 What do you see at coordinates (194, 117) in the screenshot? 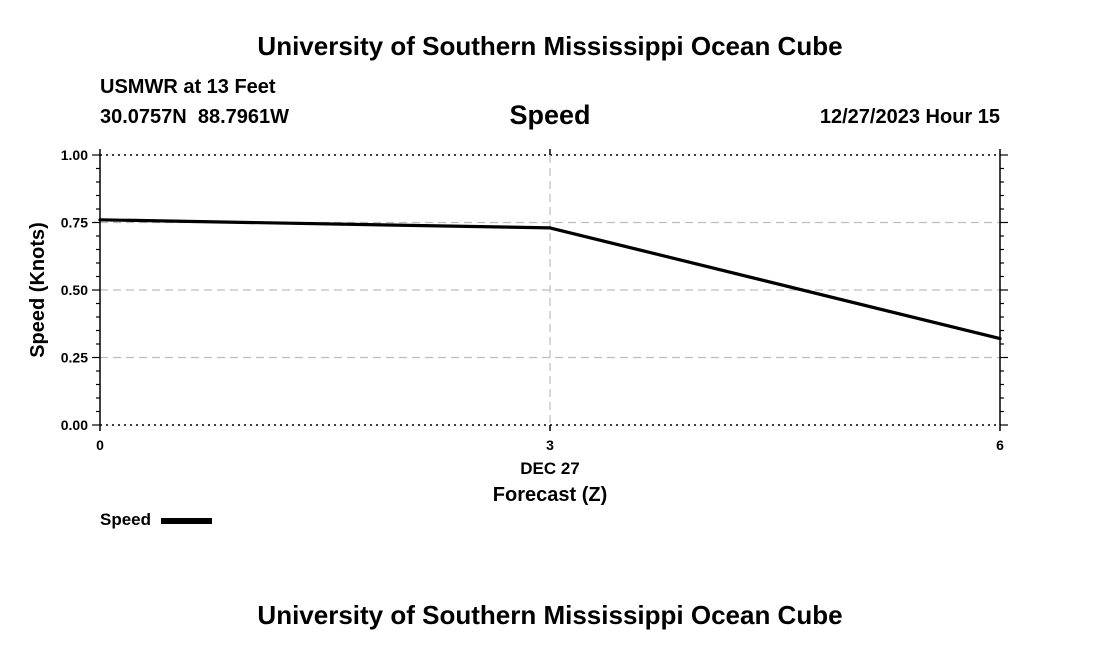
I see `station-coordinates: 30.0757N 88.7961W` at bounding box center [194, 117].